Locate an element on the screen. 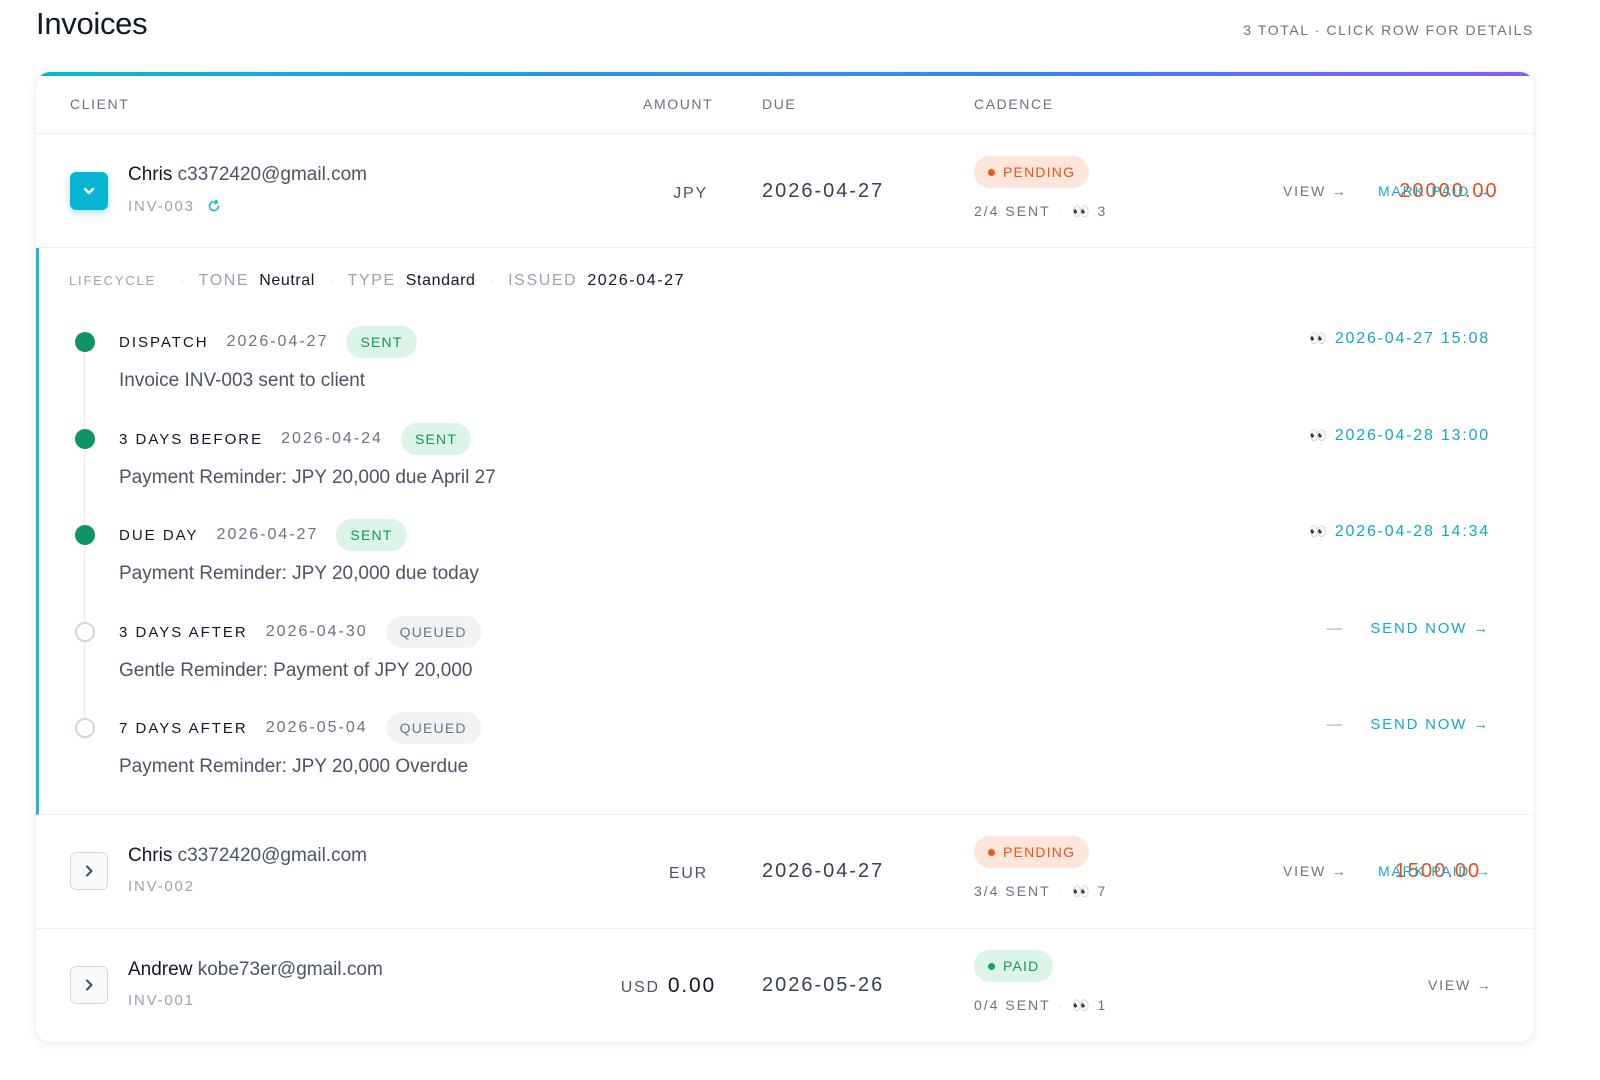 The image size is (1600, 1080). collapse-row-button is located at coordinates (89, 191).